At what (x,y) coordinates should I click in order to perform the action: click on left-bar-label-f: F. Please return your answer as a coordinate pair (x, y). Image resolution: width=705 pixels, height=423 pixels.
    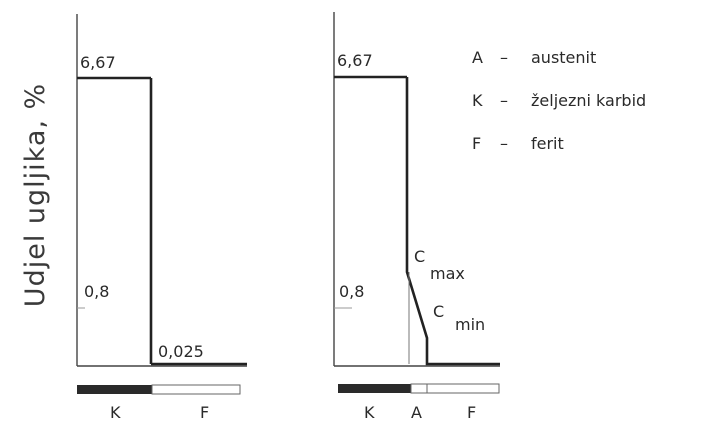
    Looking at the image, I should click on (204, 412).